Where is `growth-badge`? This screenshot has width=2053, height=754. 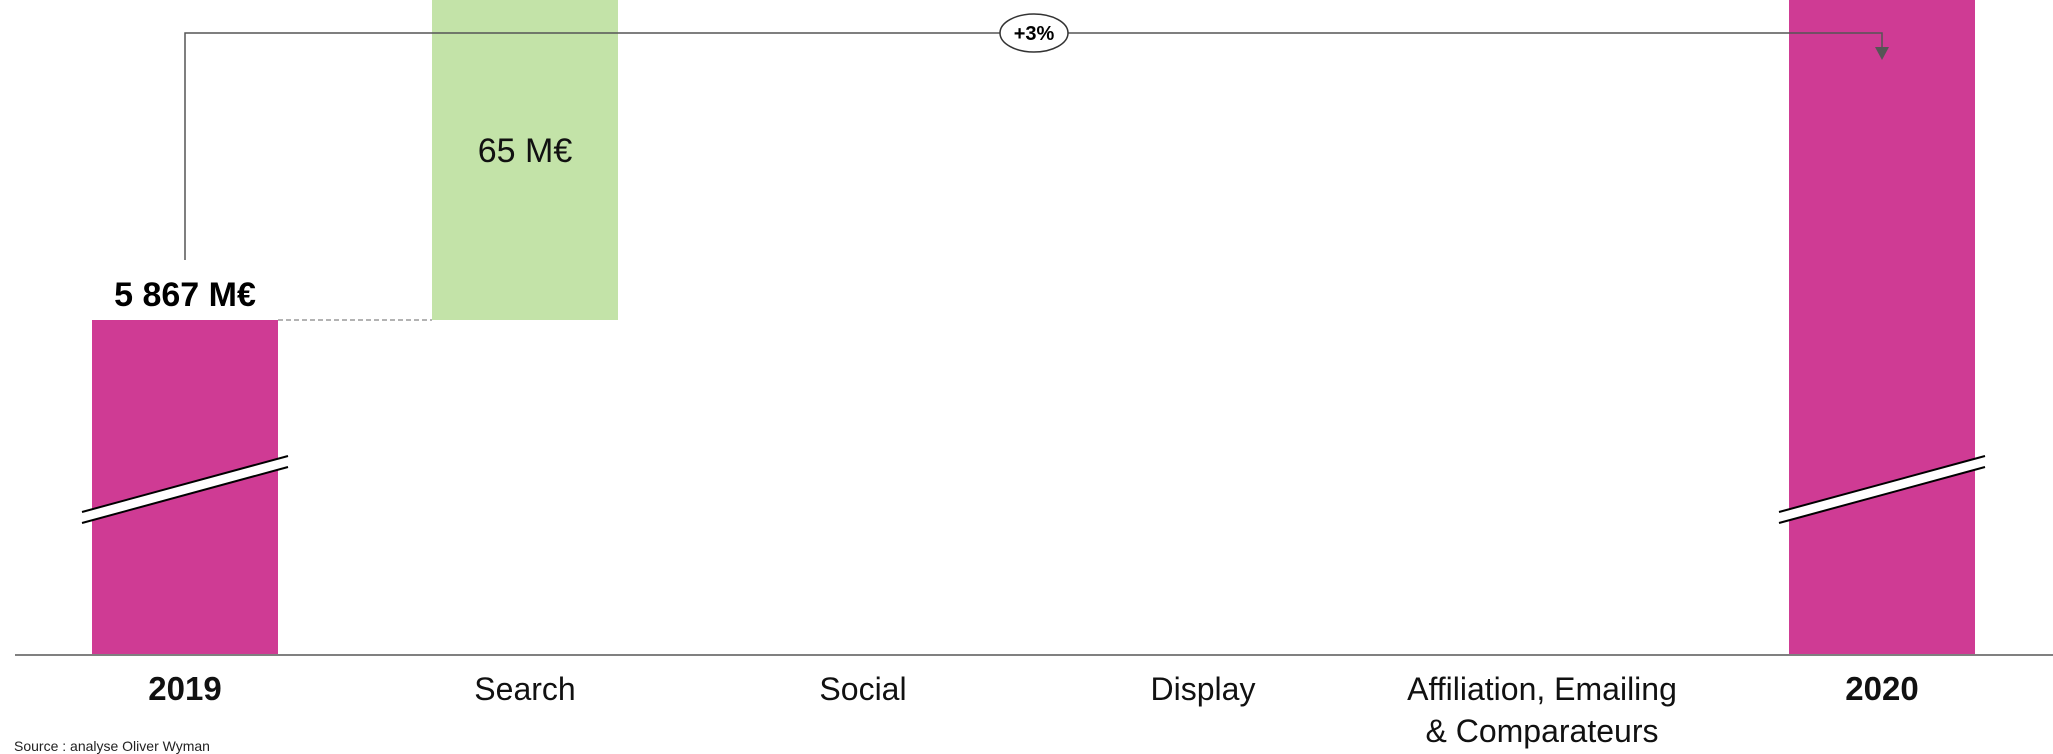
growth-badge is located at coordinates (1034, 33).